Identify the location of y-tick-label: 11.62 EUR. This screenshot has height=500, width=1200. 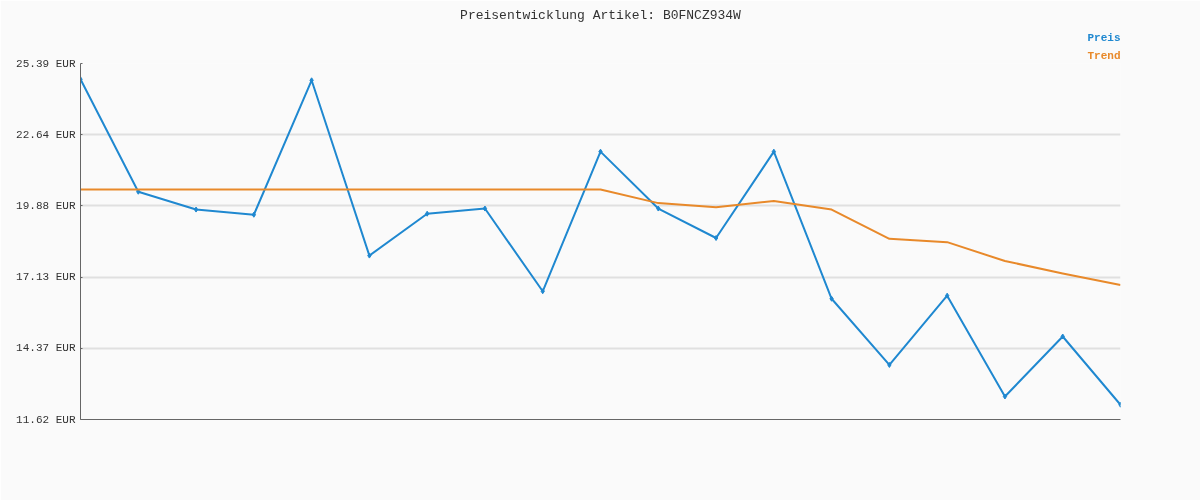
(46, 419).